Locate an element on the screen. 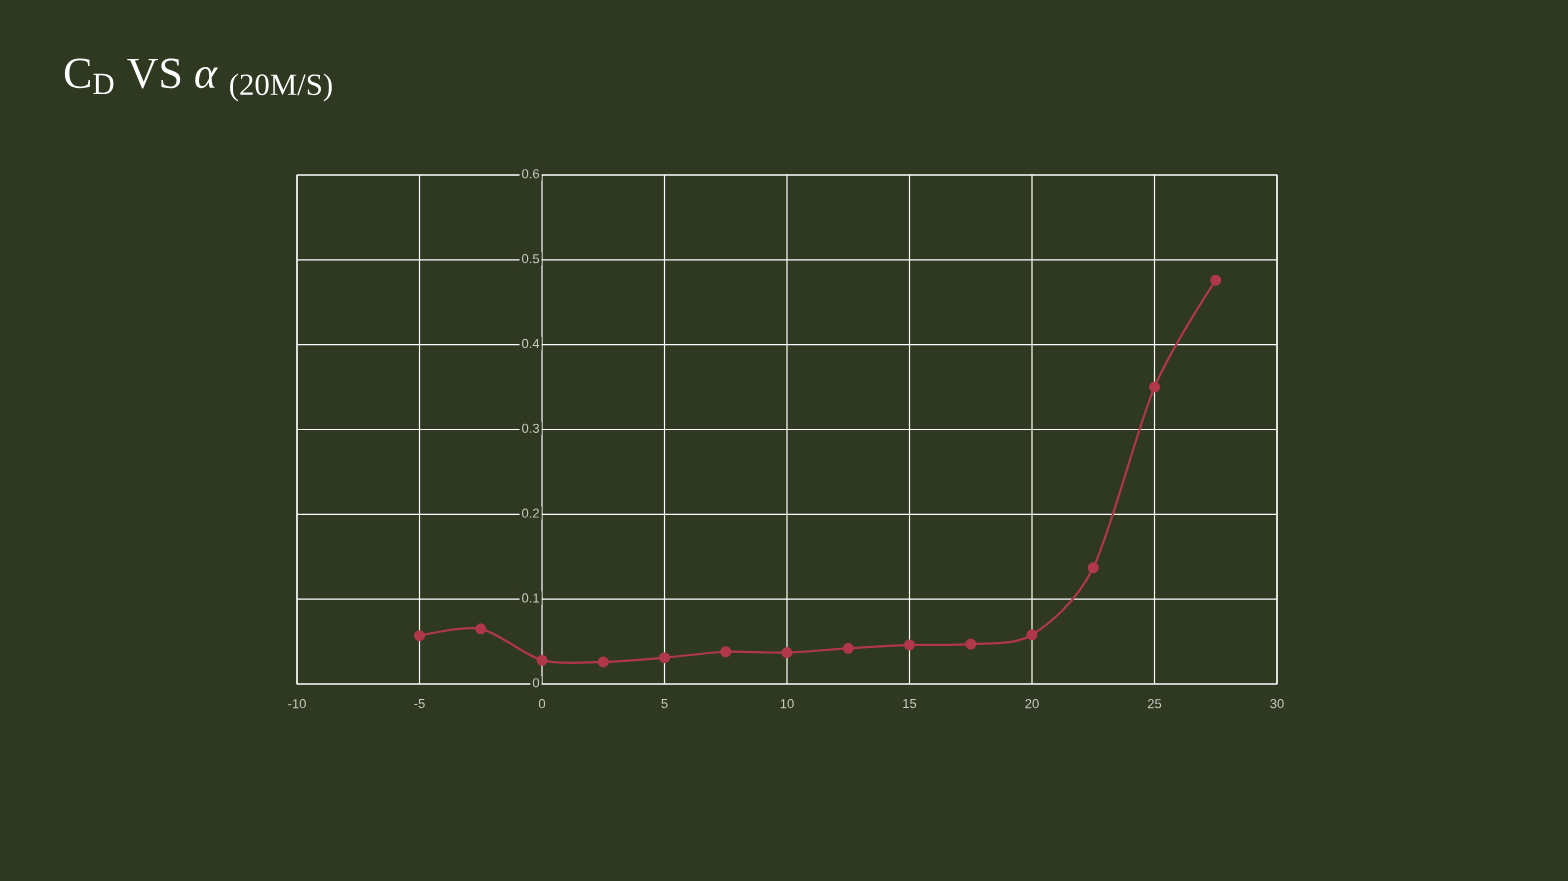 This screenshot has width=1568, height=881. x-tick-label: -5 is located at coordinates (419, 704).